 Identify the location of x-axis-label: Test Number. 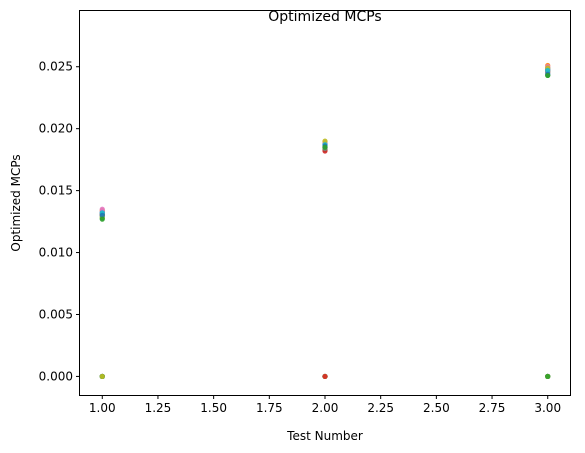
(324, 436).